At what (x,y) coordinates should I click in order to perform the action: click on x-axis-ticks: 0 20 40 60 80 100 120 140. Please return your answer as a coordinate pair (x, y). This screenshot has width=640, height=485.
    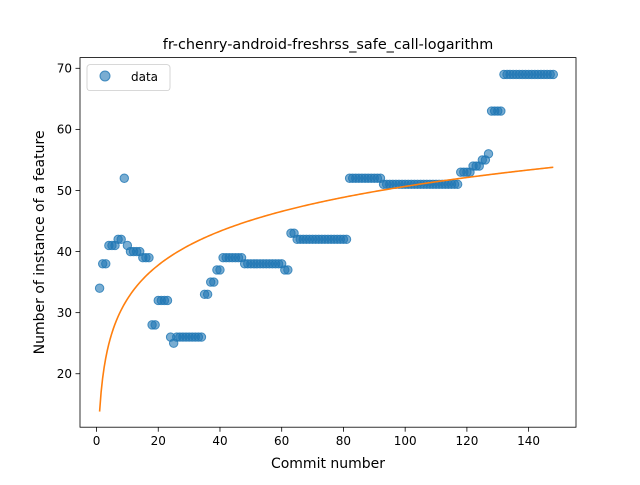
    Looking at the image, I should click on (316, 437).